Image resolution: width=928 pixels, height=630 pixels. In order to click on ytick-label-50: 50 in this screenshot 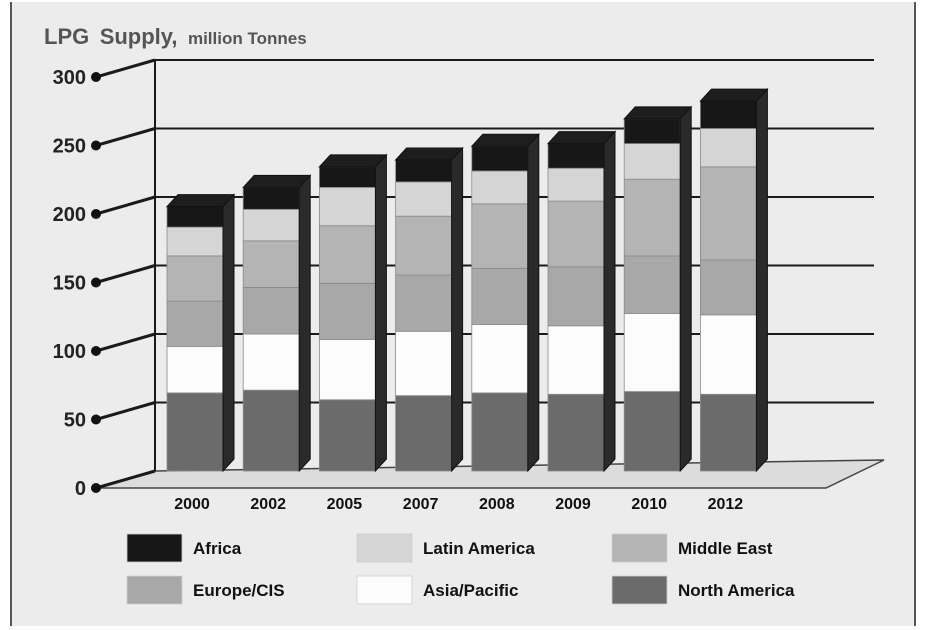, I will do `click(75, 421)`.